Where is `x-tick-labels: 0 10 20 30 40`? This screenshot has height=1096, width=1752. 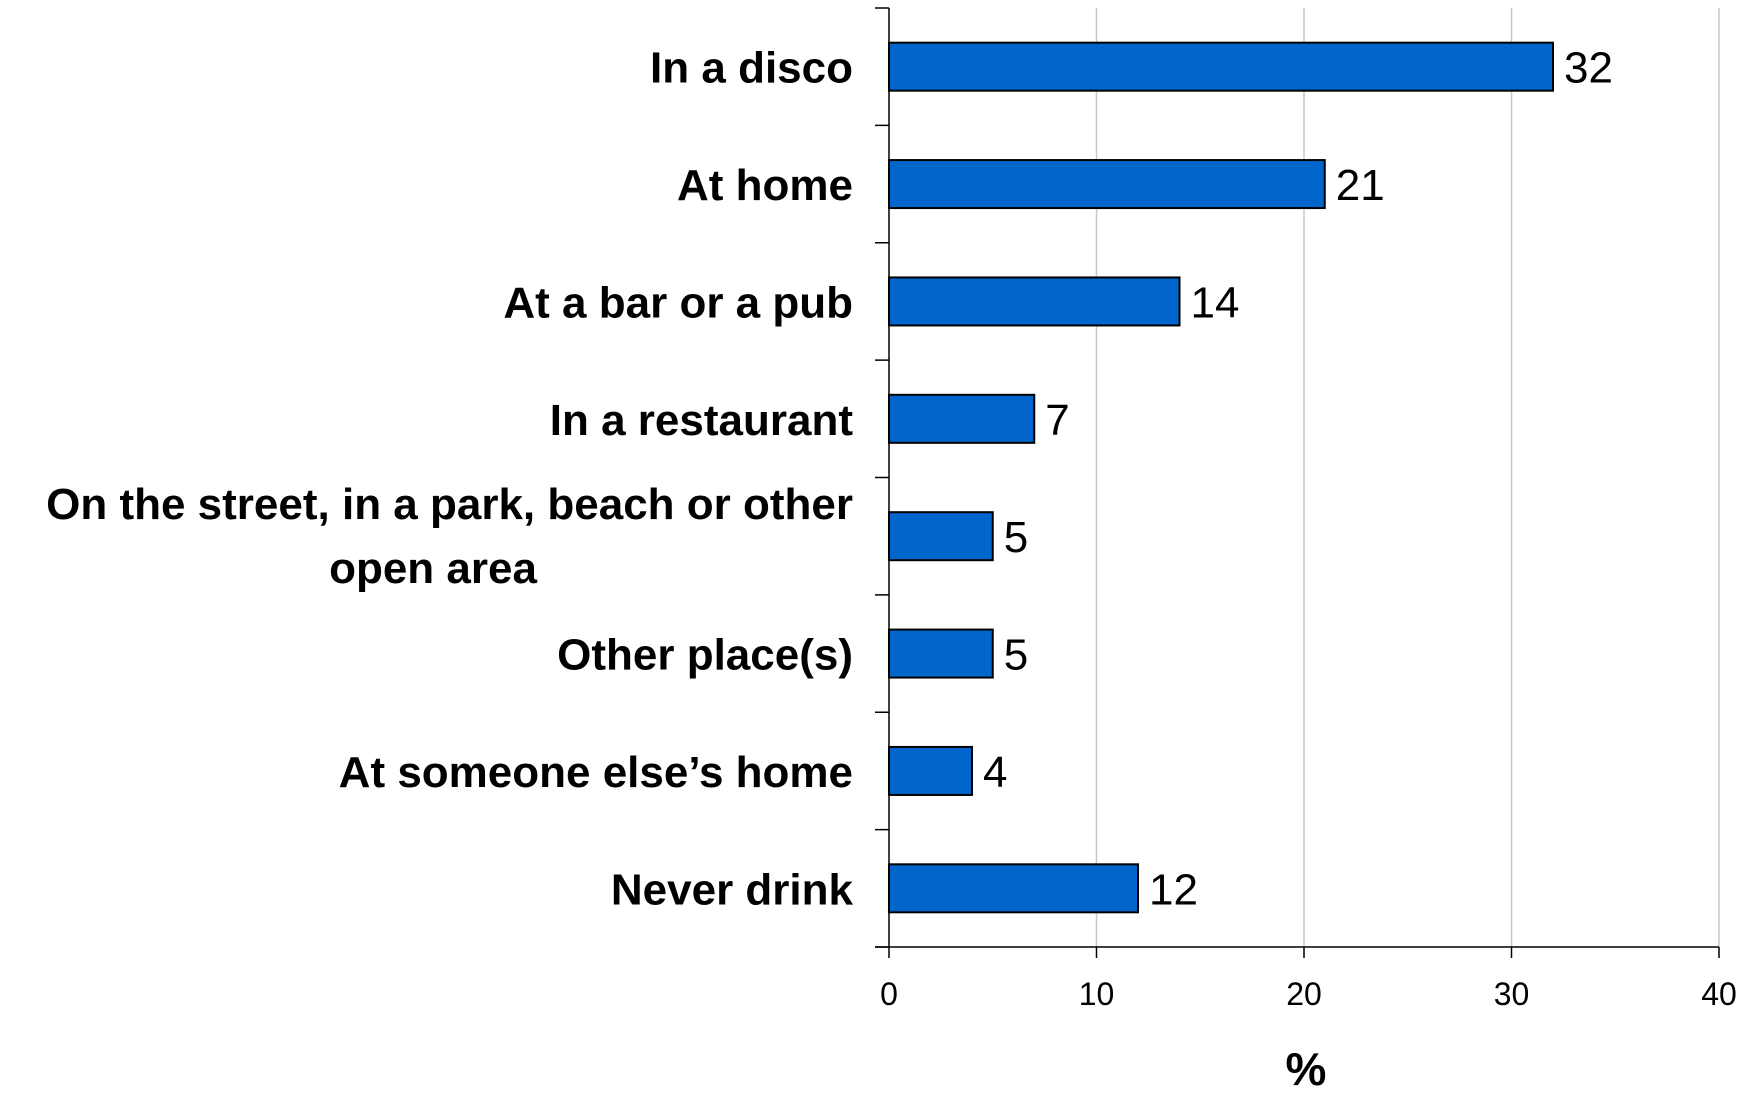
x-tick-labels: 0 10 20 30 40 is located at coordinates (1308, 994).